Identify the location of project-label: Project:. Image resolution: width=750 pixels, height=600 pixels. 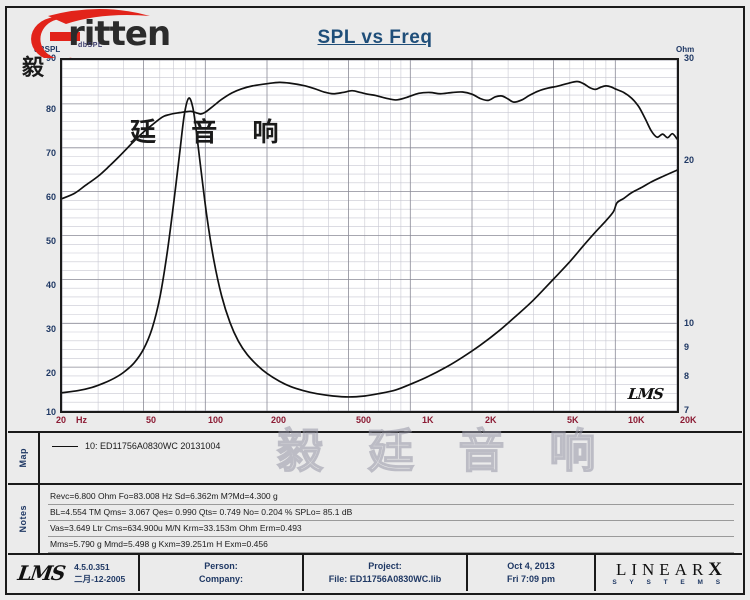
(385, 566).